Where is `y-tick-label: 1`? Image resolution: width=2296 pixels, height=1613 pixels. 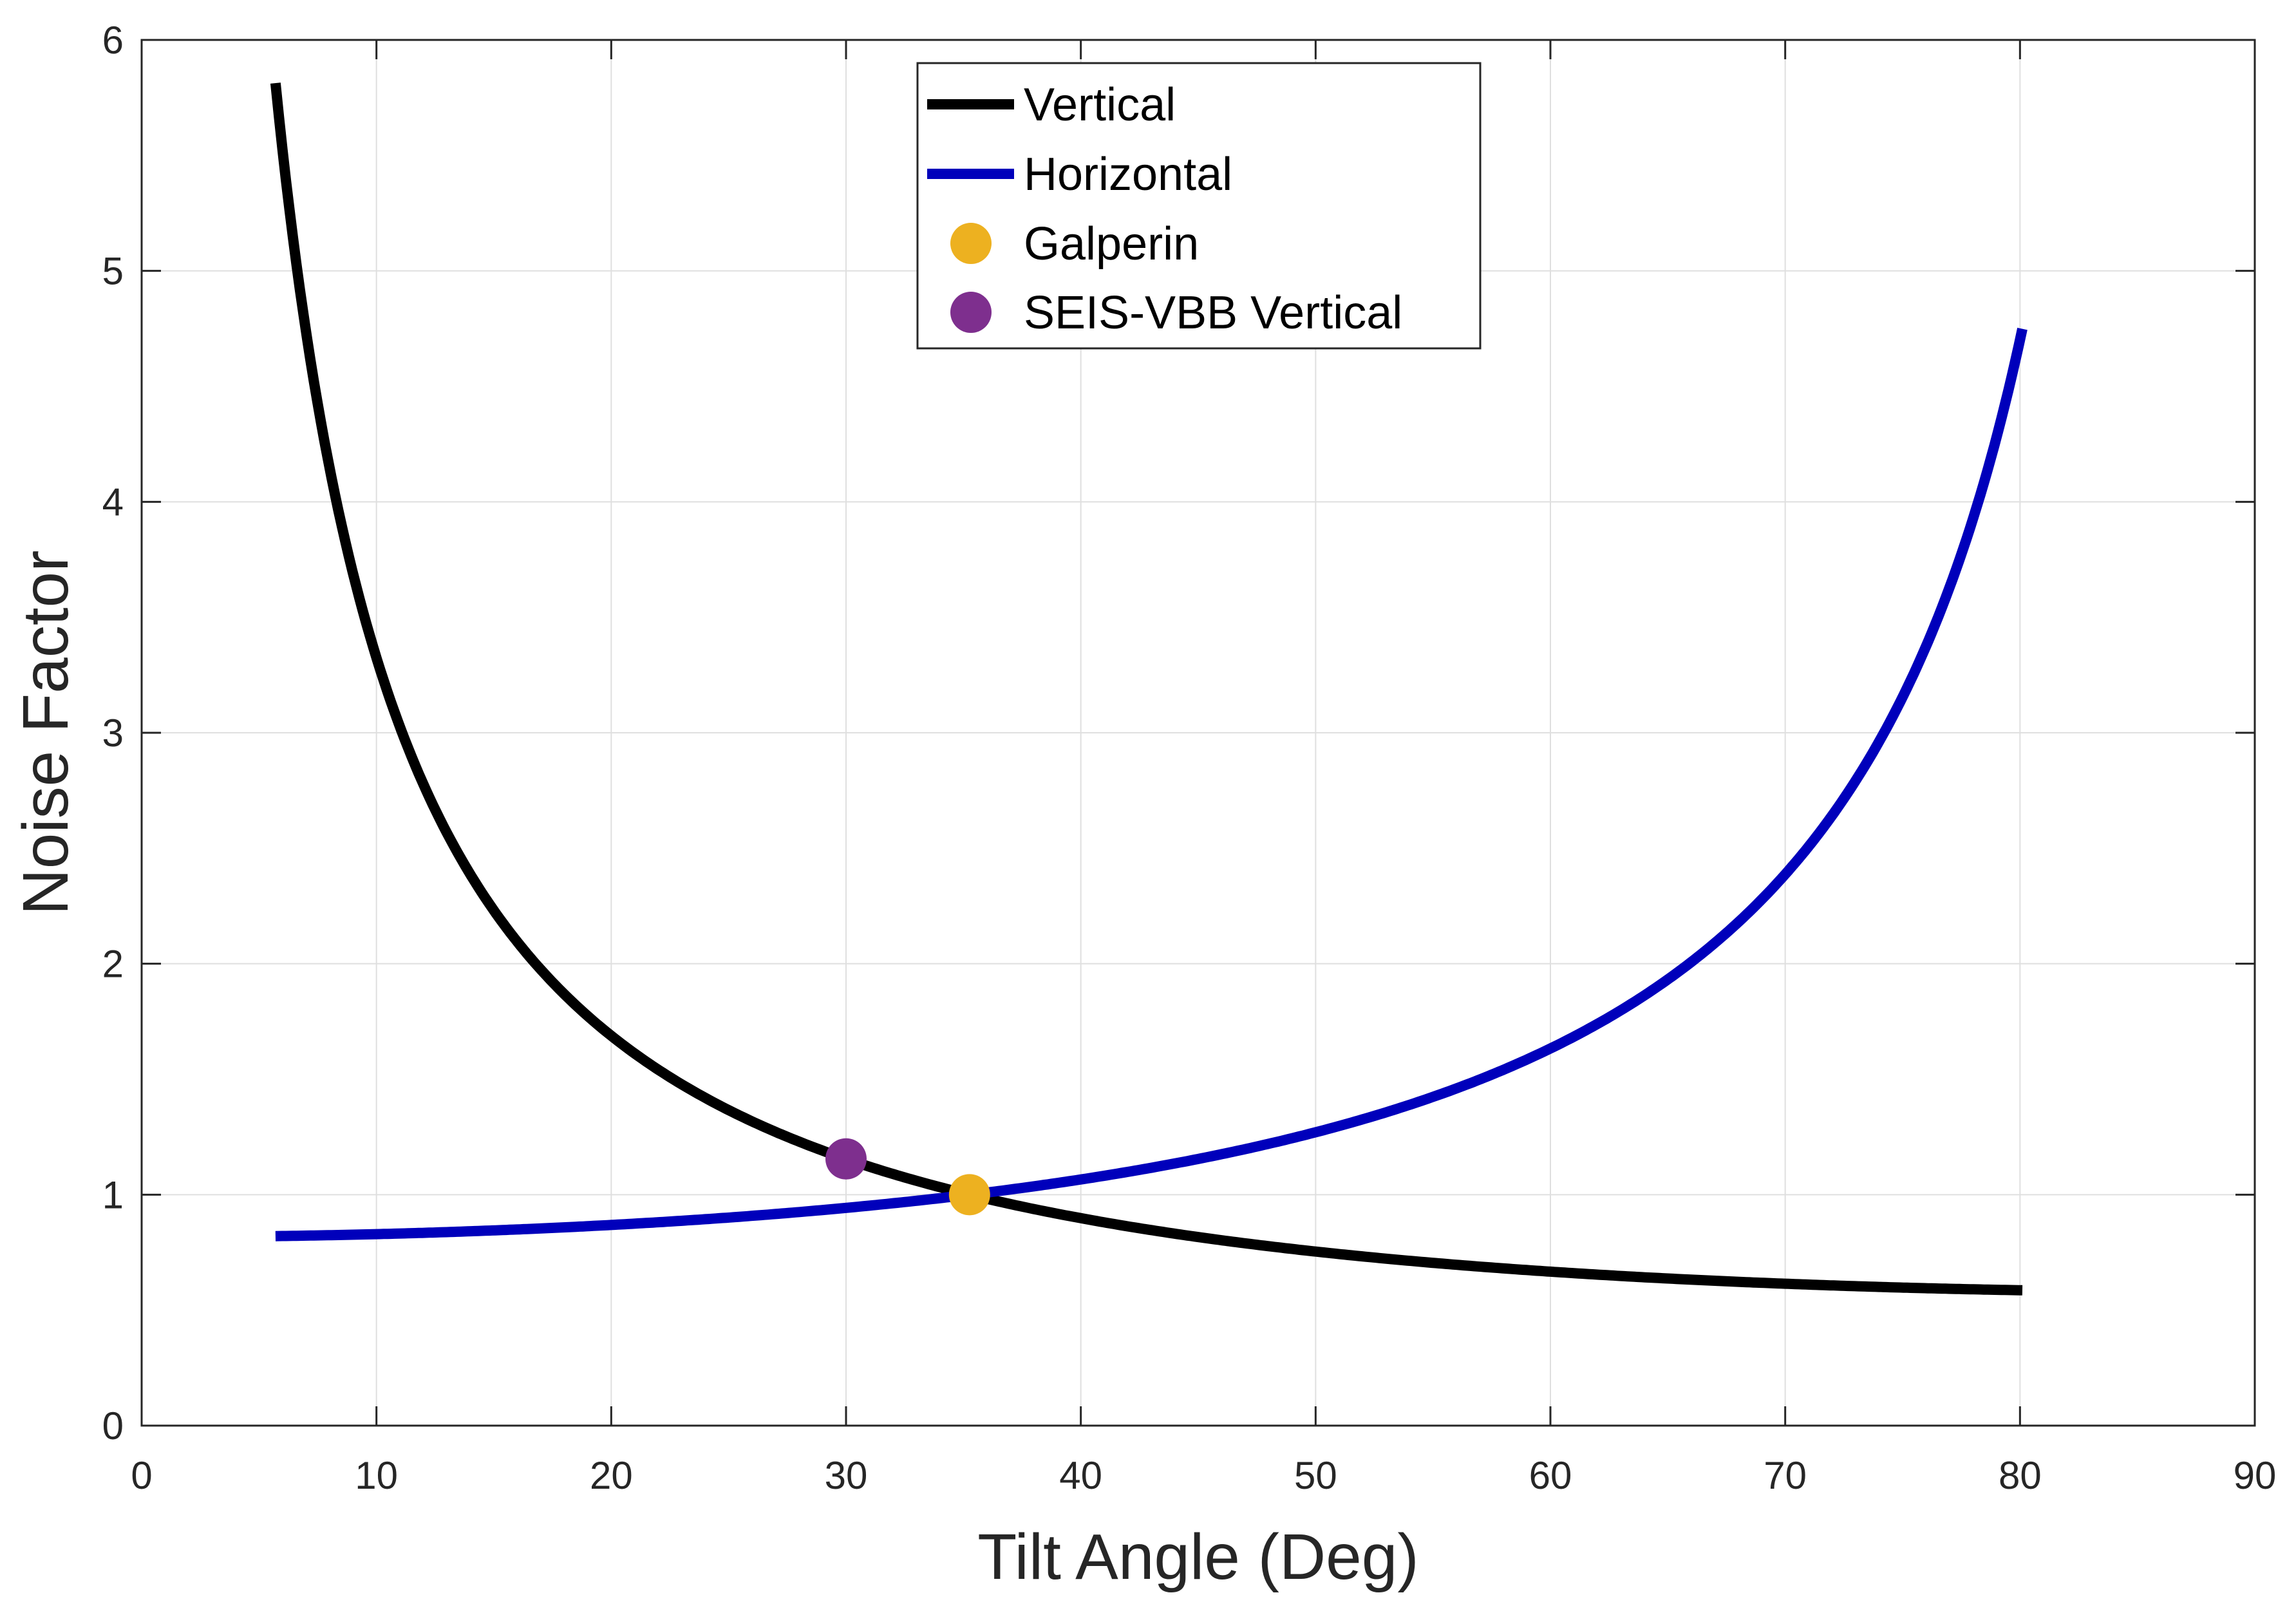
y-tick-label: 1 is located at coordinates (113, 1195).